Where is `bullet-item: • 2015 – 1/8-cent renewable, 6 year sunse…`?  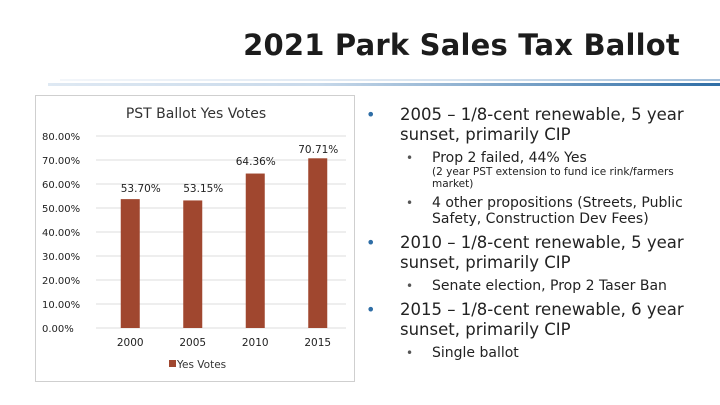
bullet-item: • 2015 – 1/8-cent renewable, 6 year sunse… is located at coordinates (541, 320).